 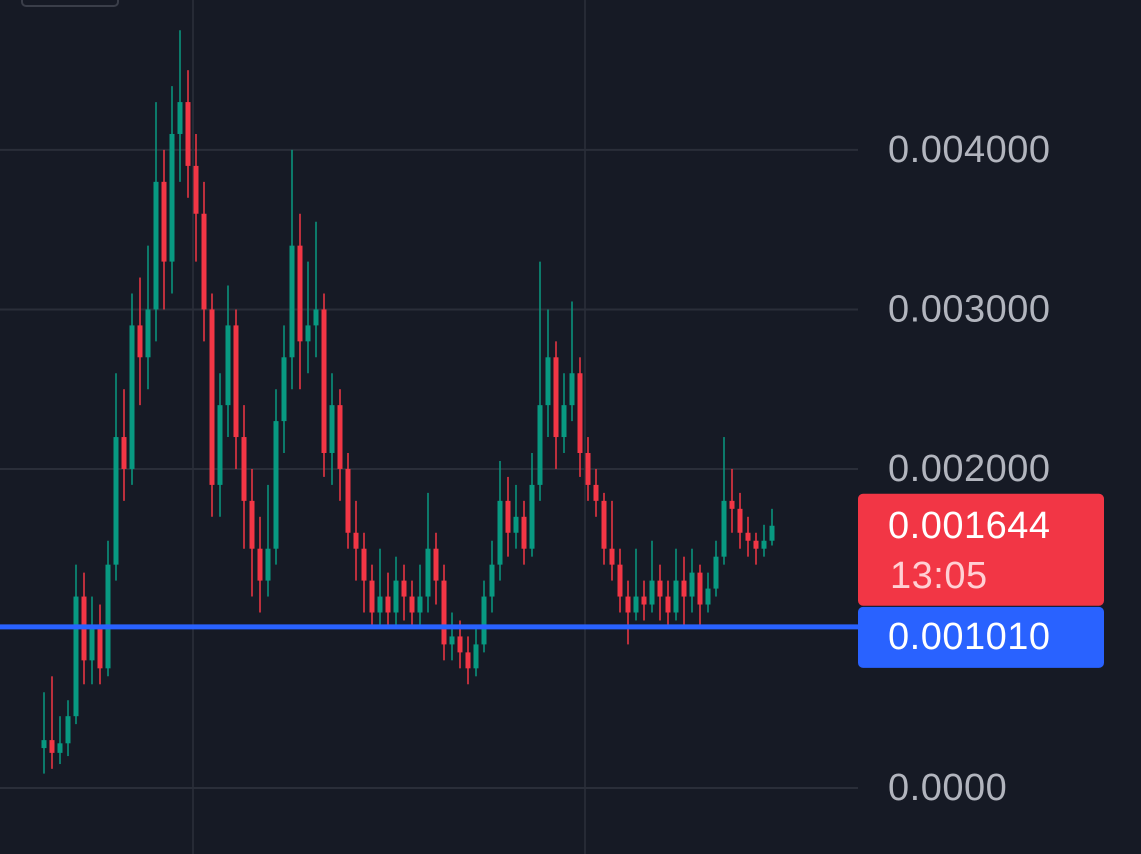 I want to click on y-tick-label: 0.004000, so click(x=969, y=150).